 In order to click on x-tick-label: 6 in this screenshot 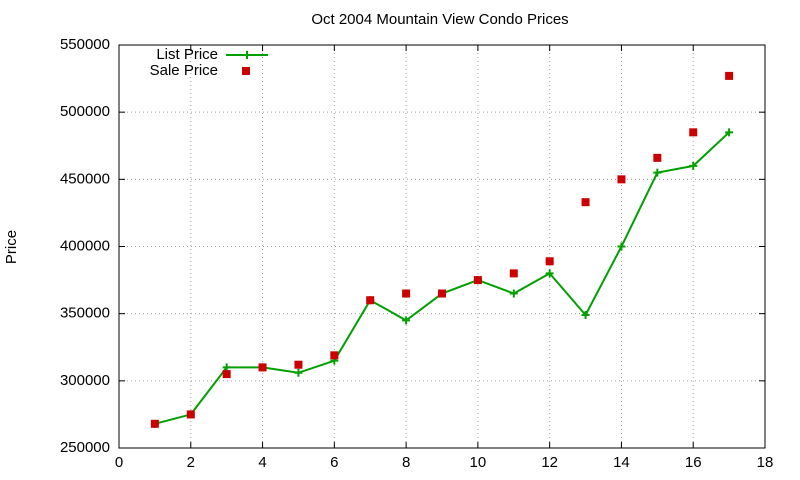, I will do `click(334, 462)`.